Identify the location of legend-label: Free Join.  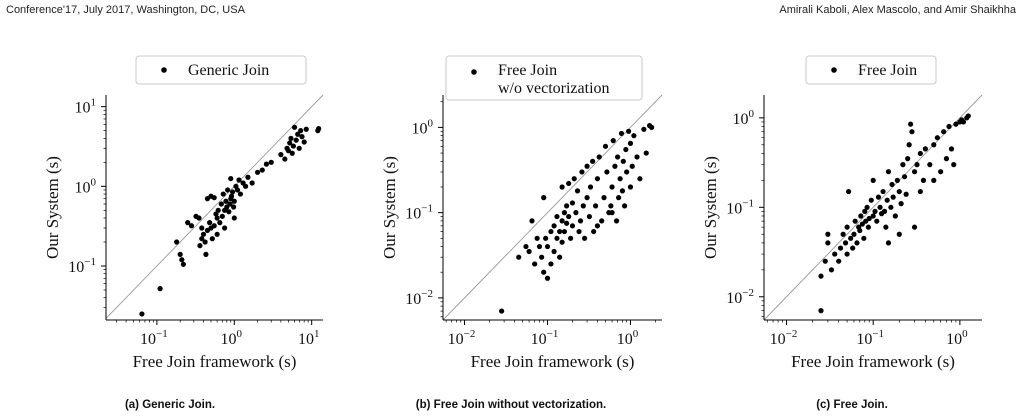
(527, 70).